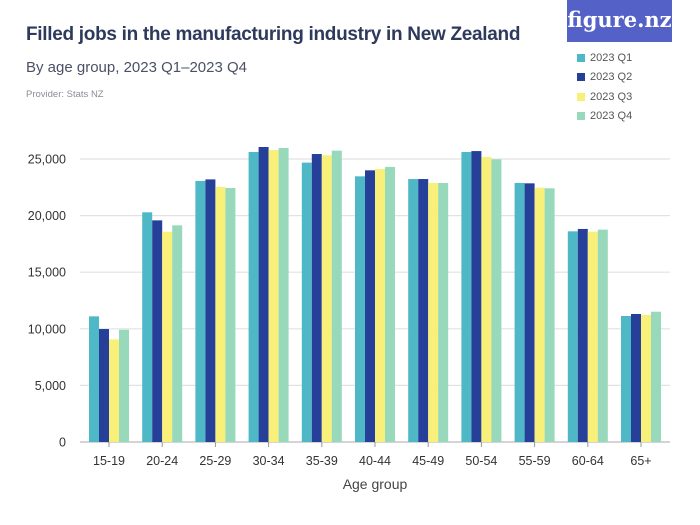  What do you see at coordinates (611, 96) in the screenshot?
I see `legend-label: 2023 Q3` at bounding box center [611, 96].